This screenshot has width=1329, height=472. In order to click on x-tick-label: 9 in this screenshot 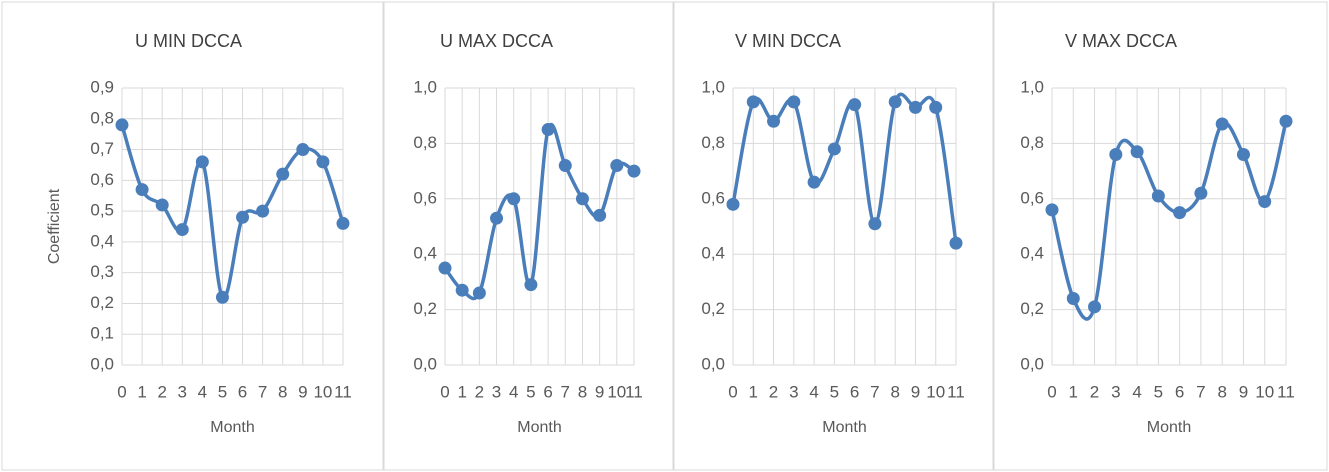, I will do `click(599, 391)`.